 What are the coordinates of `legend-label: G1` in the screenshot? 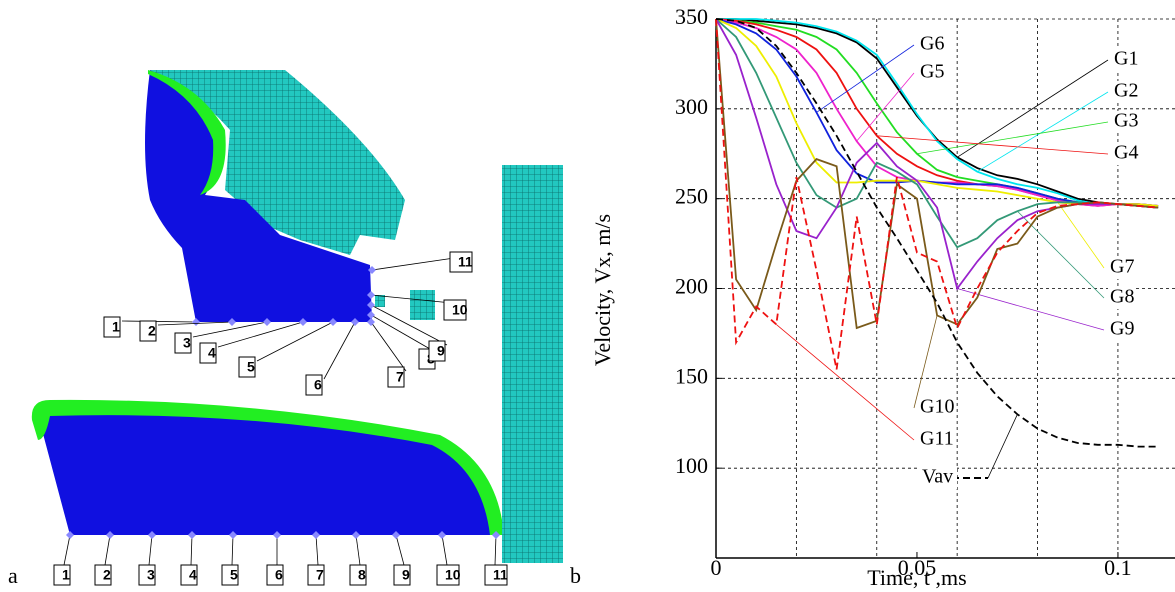 It's located at (1126, 59).